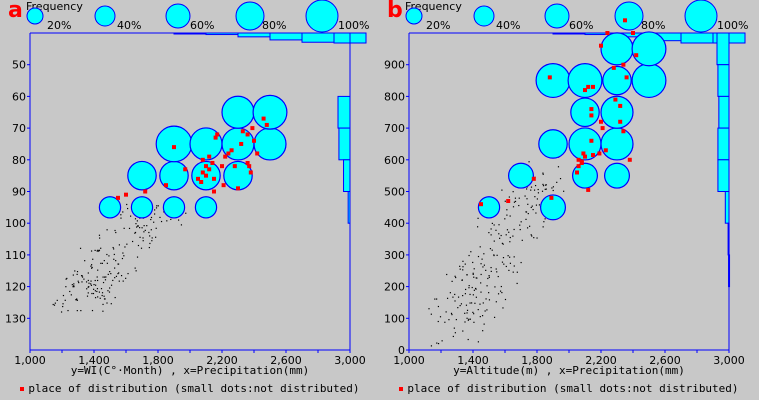 This screenshot has height=400, width=759. Describe the element at coordinates (394, 160) in the screenshot. I see `y-tick-label: 600` at that location.